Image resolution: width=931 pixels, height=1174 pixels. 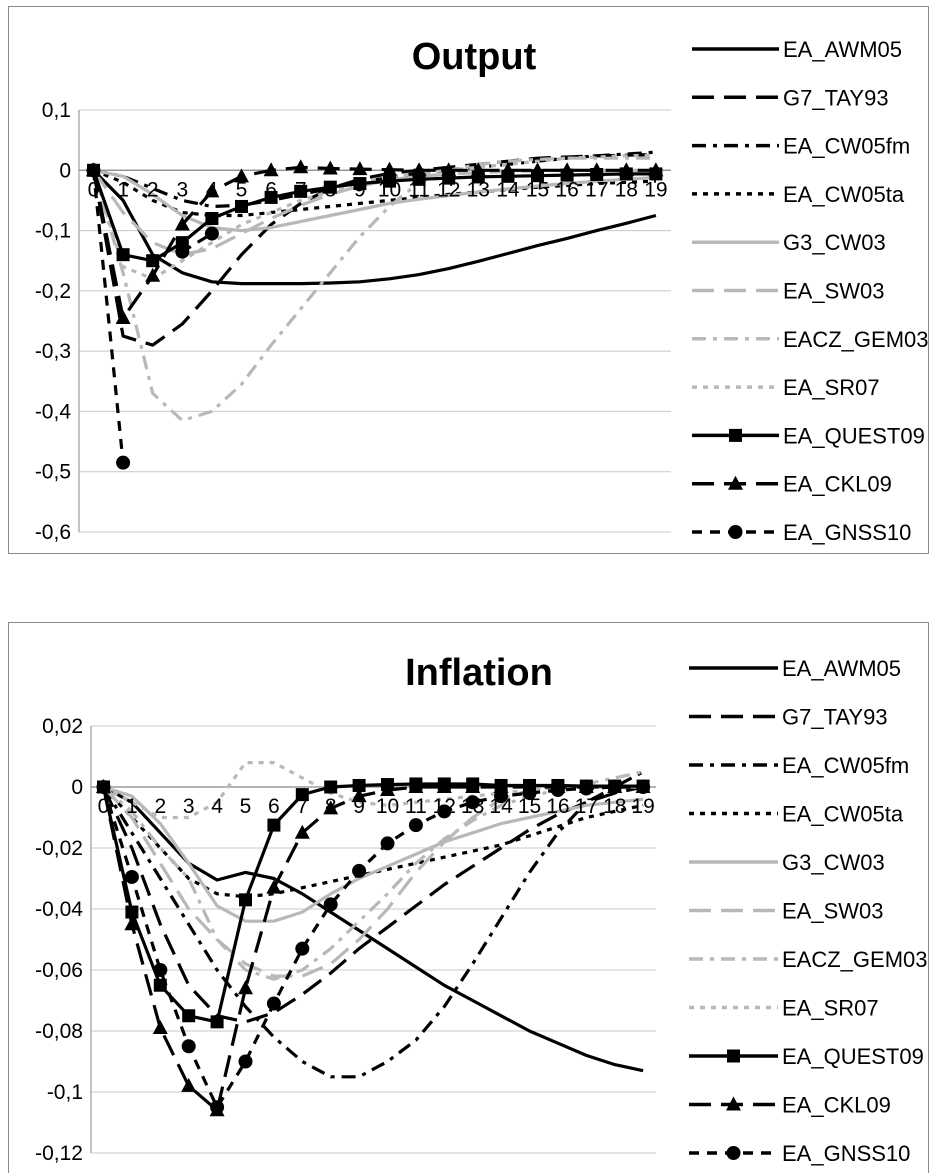 What do you see at coordinates (845, 765) in the screenshot?
I see `inflation-legend-label-ea-cw05fm: EA_CW05fm` at bounding box center [845, 765].